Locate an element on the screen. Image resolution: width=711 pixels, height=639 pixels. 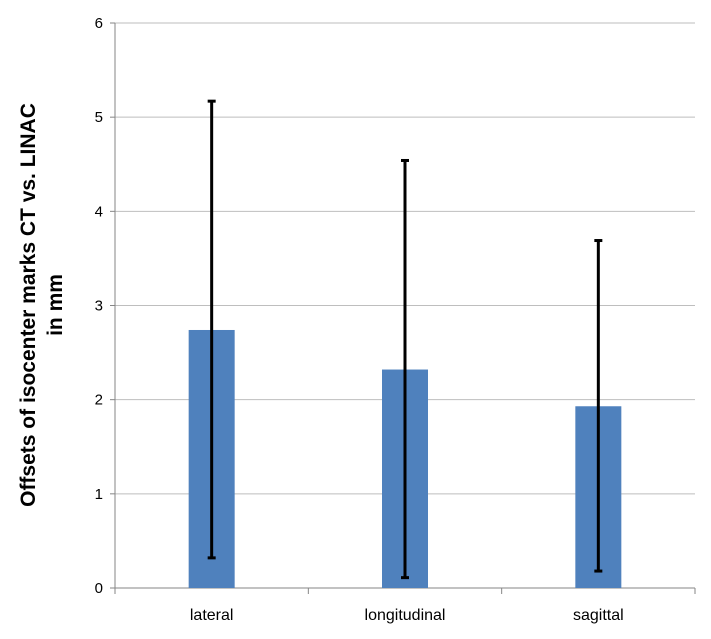
y-tick-label: 4 is located at coordinates (99, 211).